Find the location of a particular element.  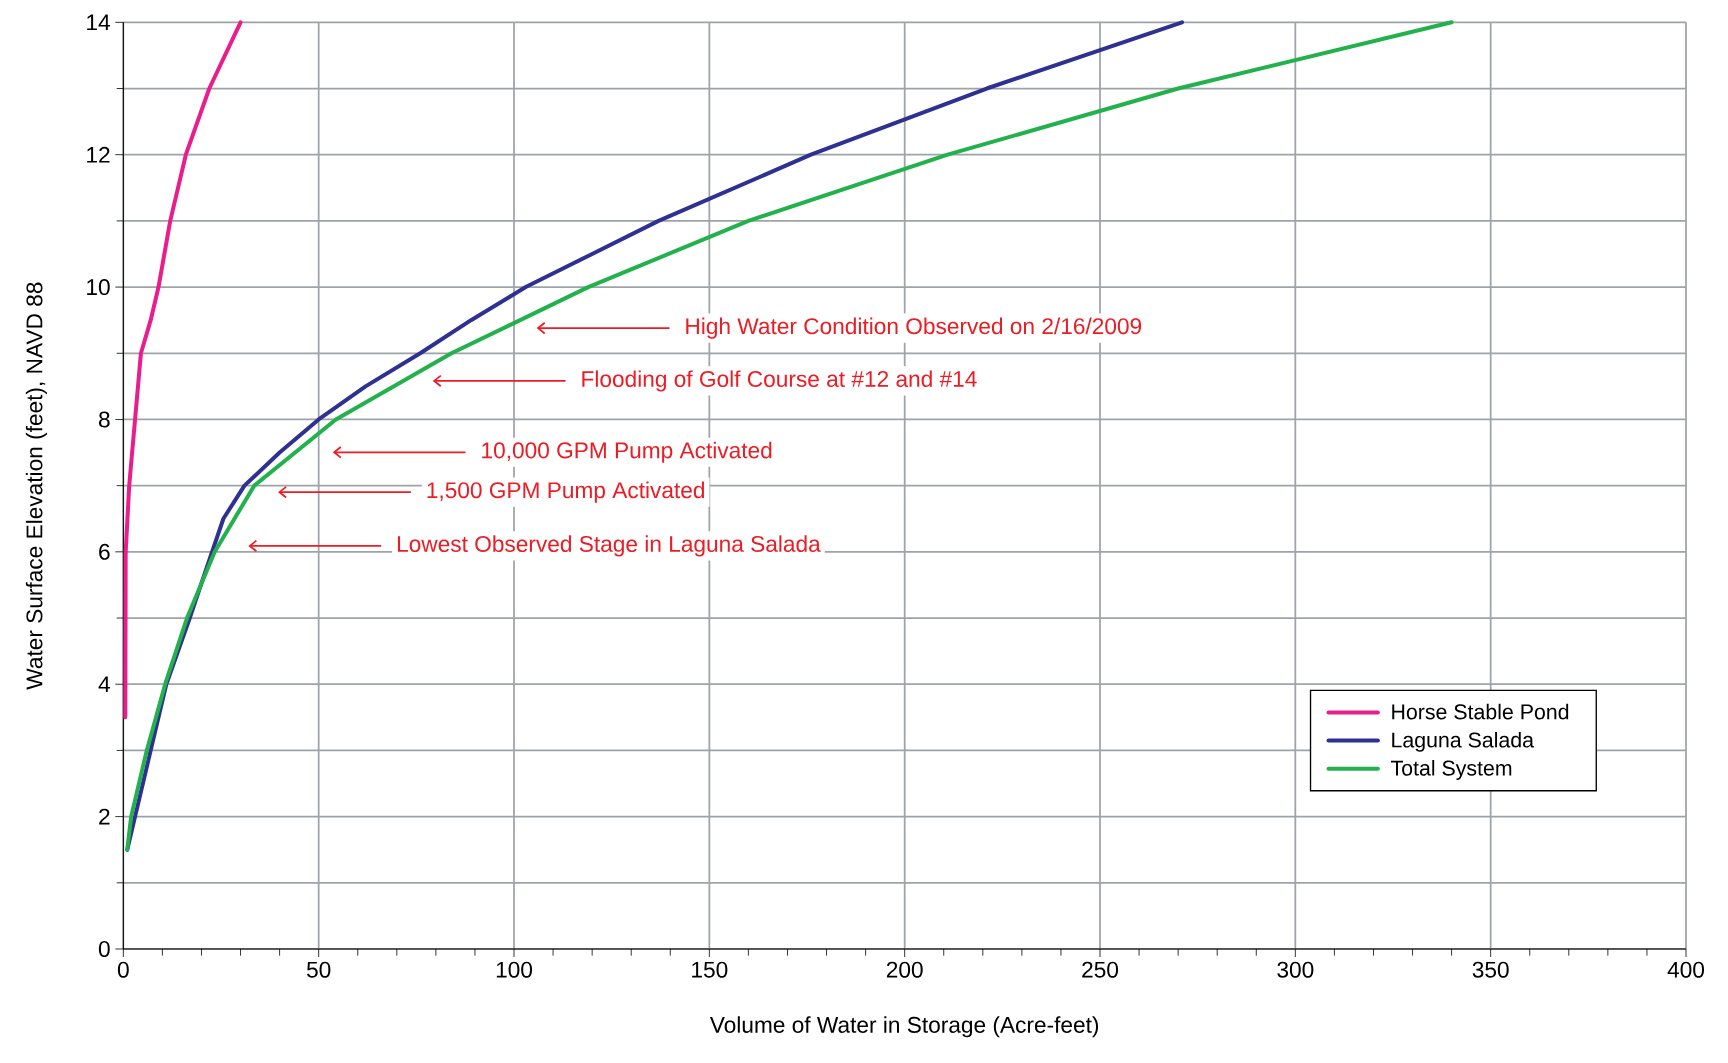

x-tick-label: 50 is located at coordinates (318, 969).